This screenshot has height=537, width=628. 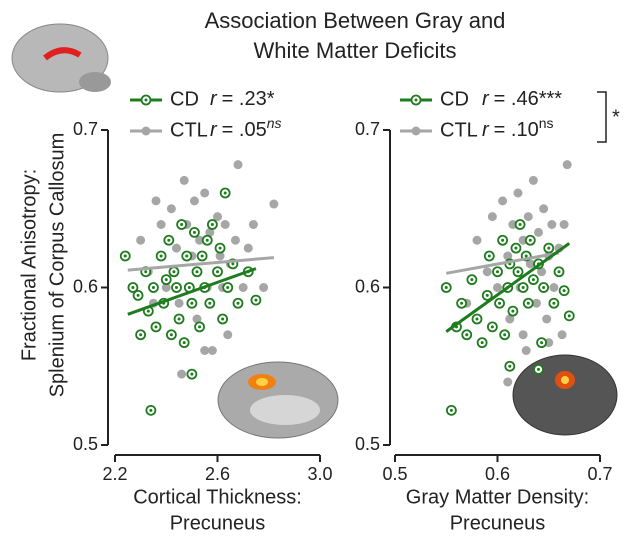 What do you see at coordinates (189, 130) in the screenshot?
I see `legend-label: CTL` at bounding box center [189, 130].